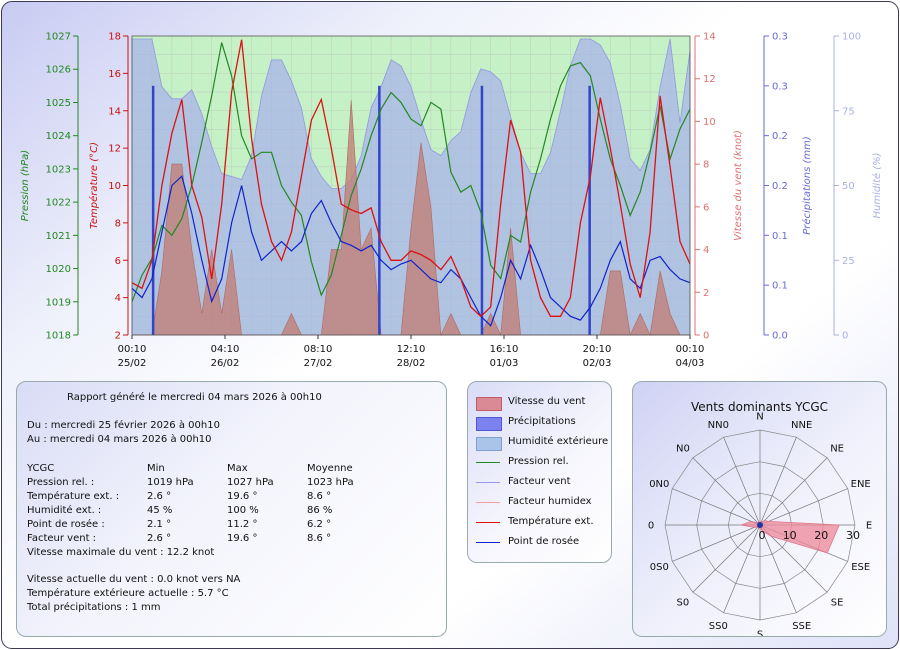 The height and width of the screenshot is (650, 900). What do you see at coordinates (550, 501) in the screenshot?
I see `legend-label: Facteur humidex` at bounding box center [550, 501].